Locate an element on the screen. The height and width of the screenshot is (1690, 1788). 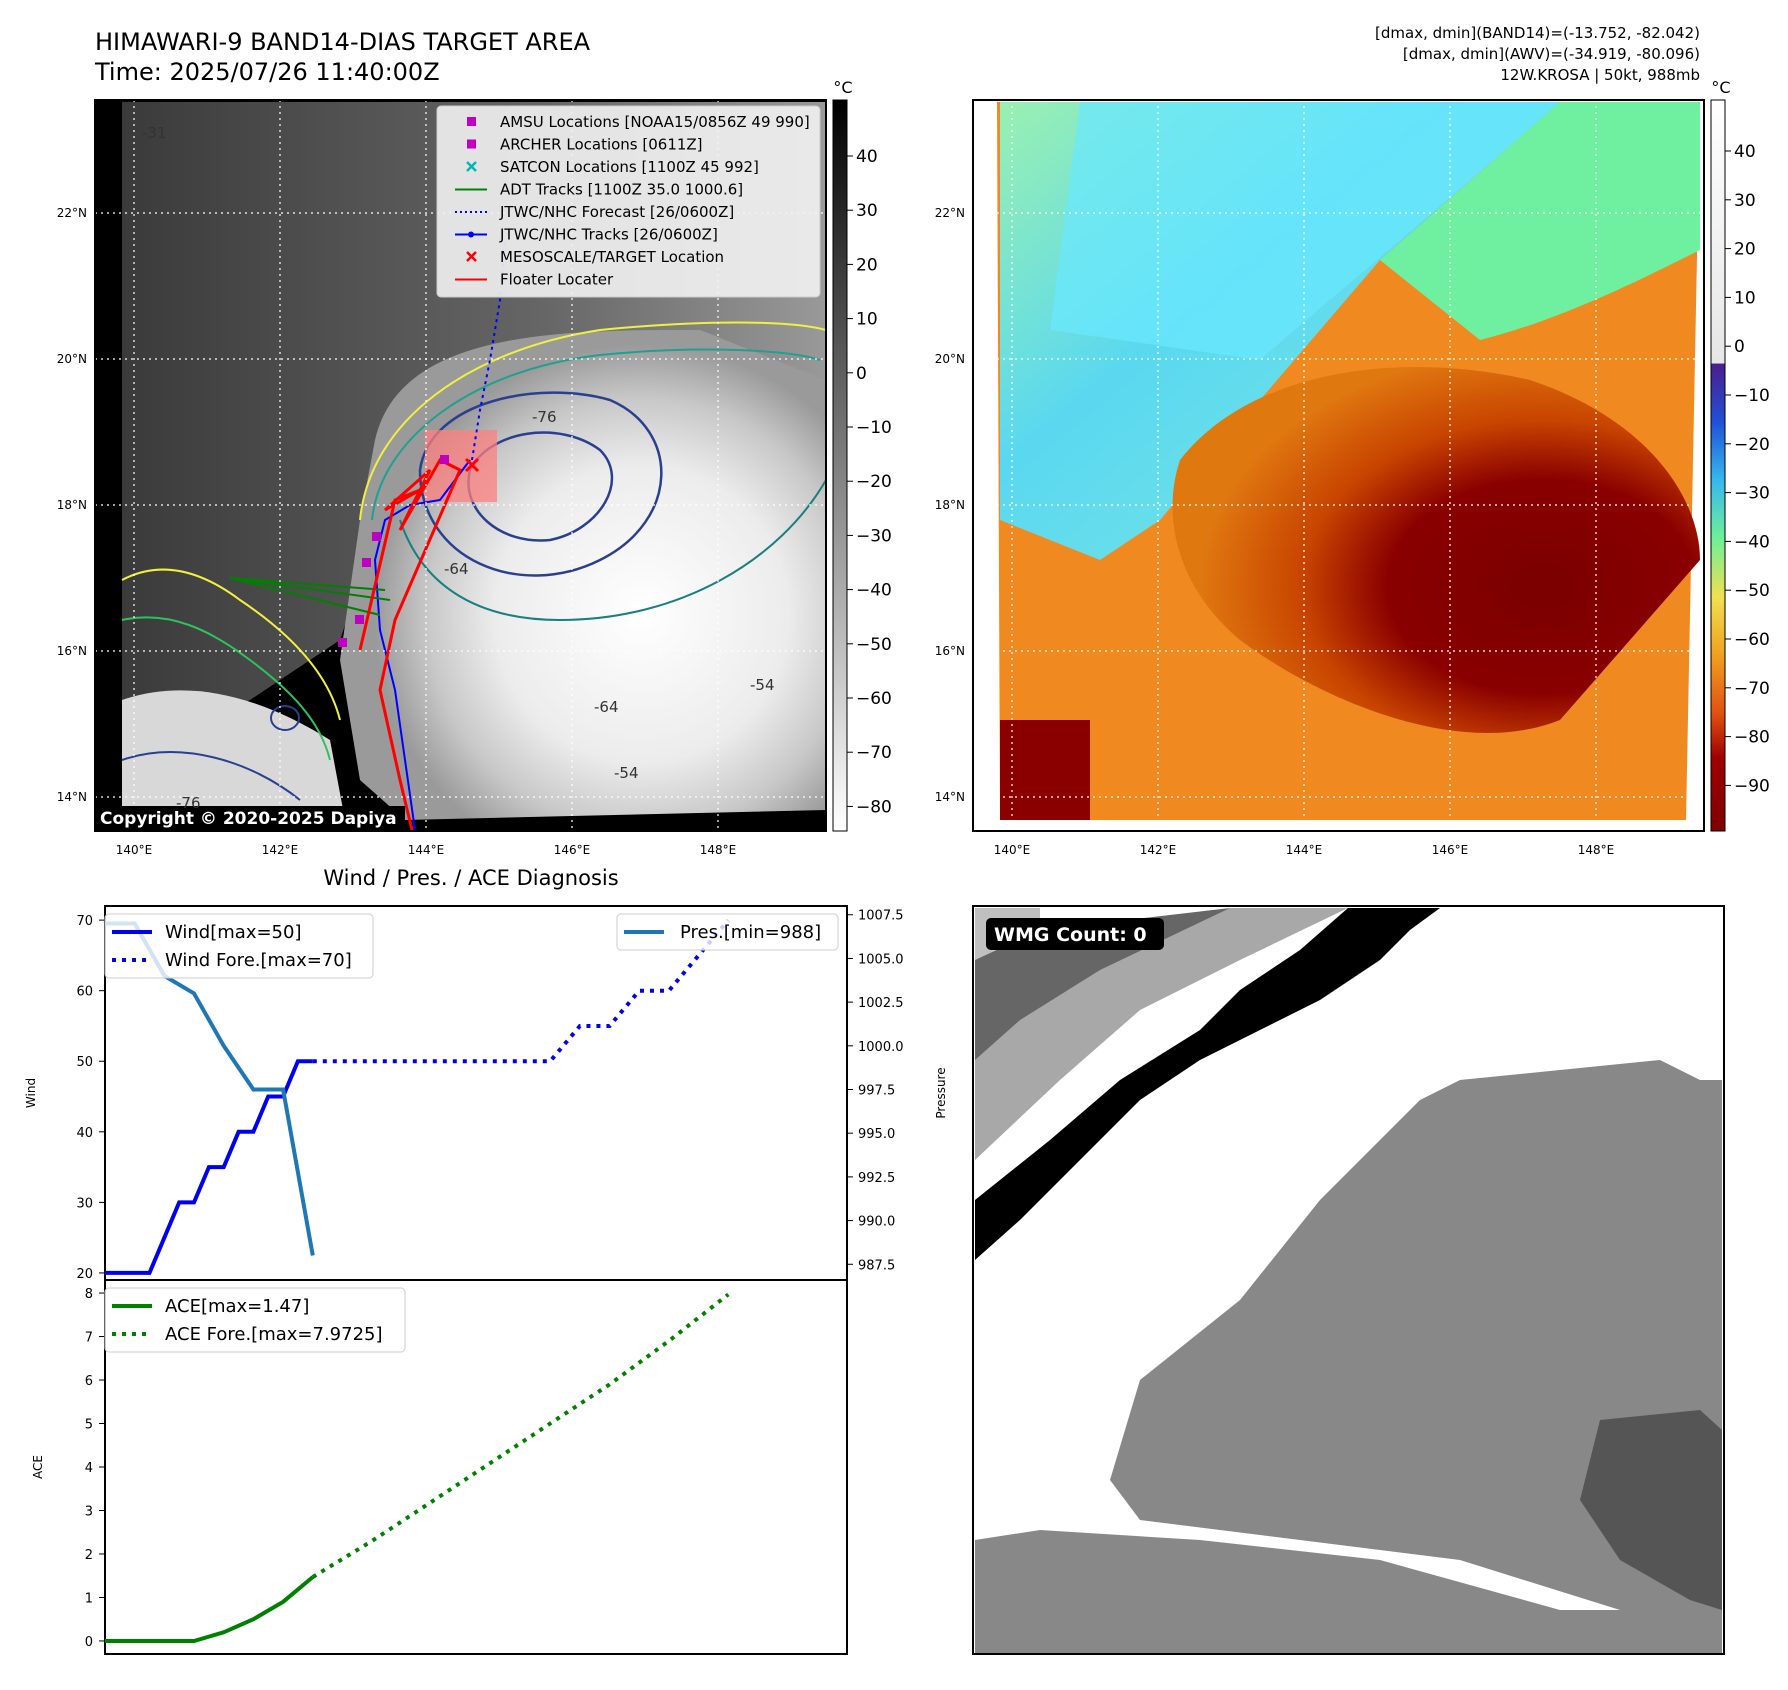
awv-colorbar-unit: °C is located at coordinates (1720, 87).